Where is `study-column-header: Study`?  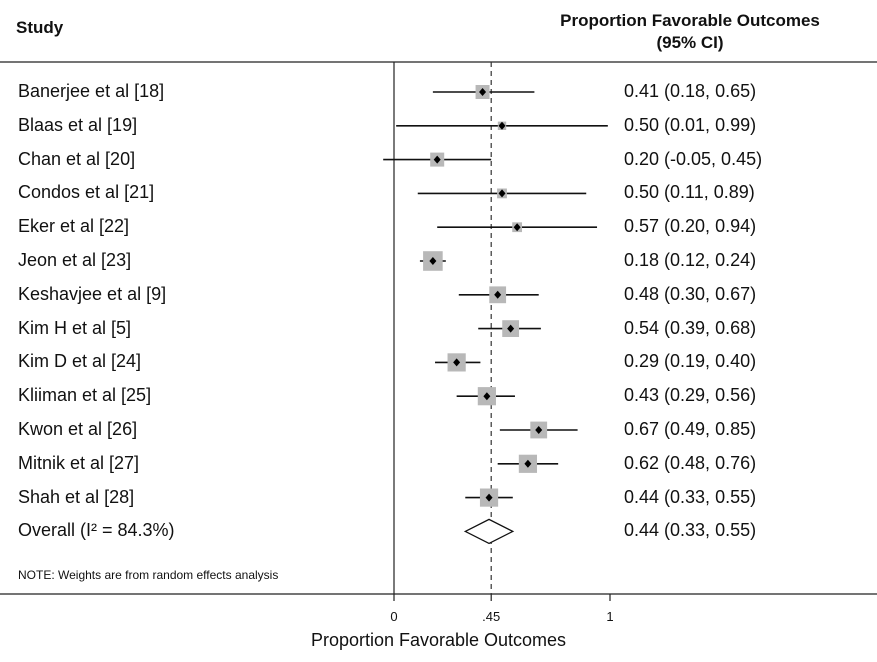
study-column-header: Study is located at coordinates (40, 27).